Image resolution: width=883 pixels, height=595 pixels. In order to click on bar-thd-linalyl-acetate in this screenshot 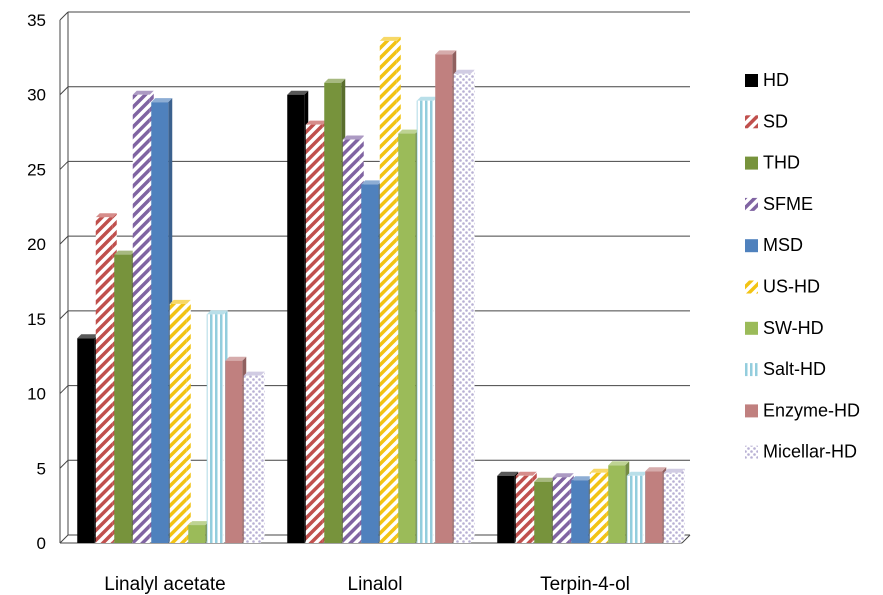, I will do `click(125, 397)`.